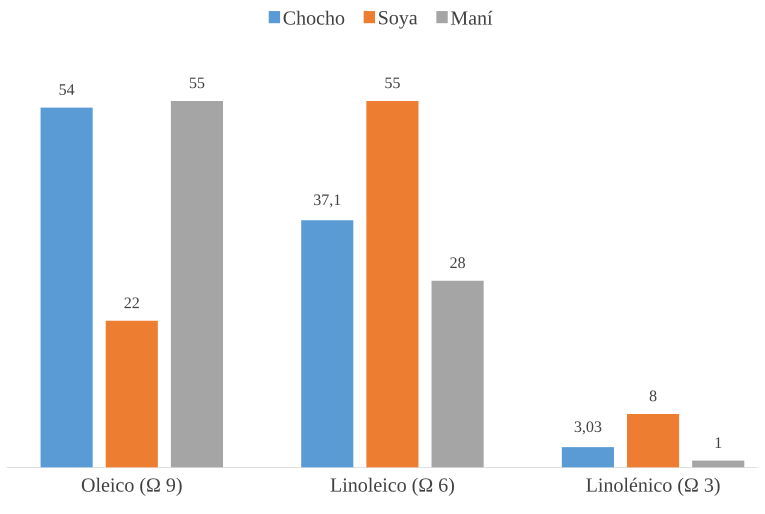  Describe the element at coordinates (67, 89) in the screenshot. I see `data-label: 54` at that location.